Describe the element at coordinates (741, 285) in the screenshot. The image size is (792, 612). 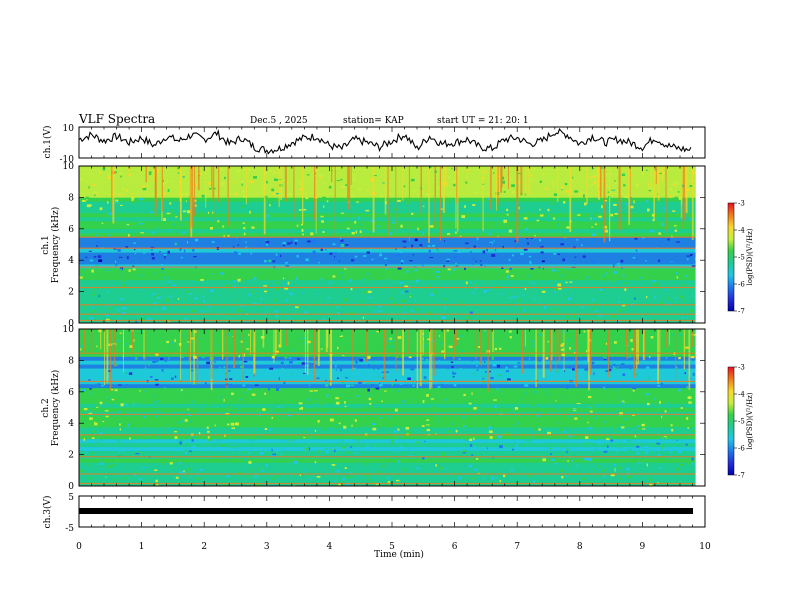
I see `ch1-colorbar-tick--6: -6` at that location.